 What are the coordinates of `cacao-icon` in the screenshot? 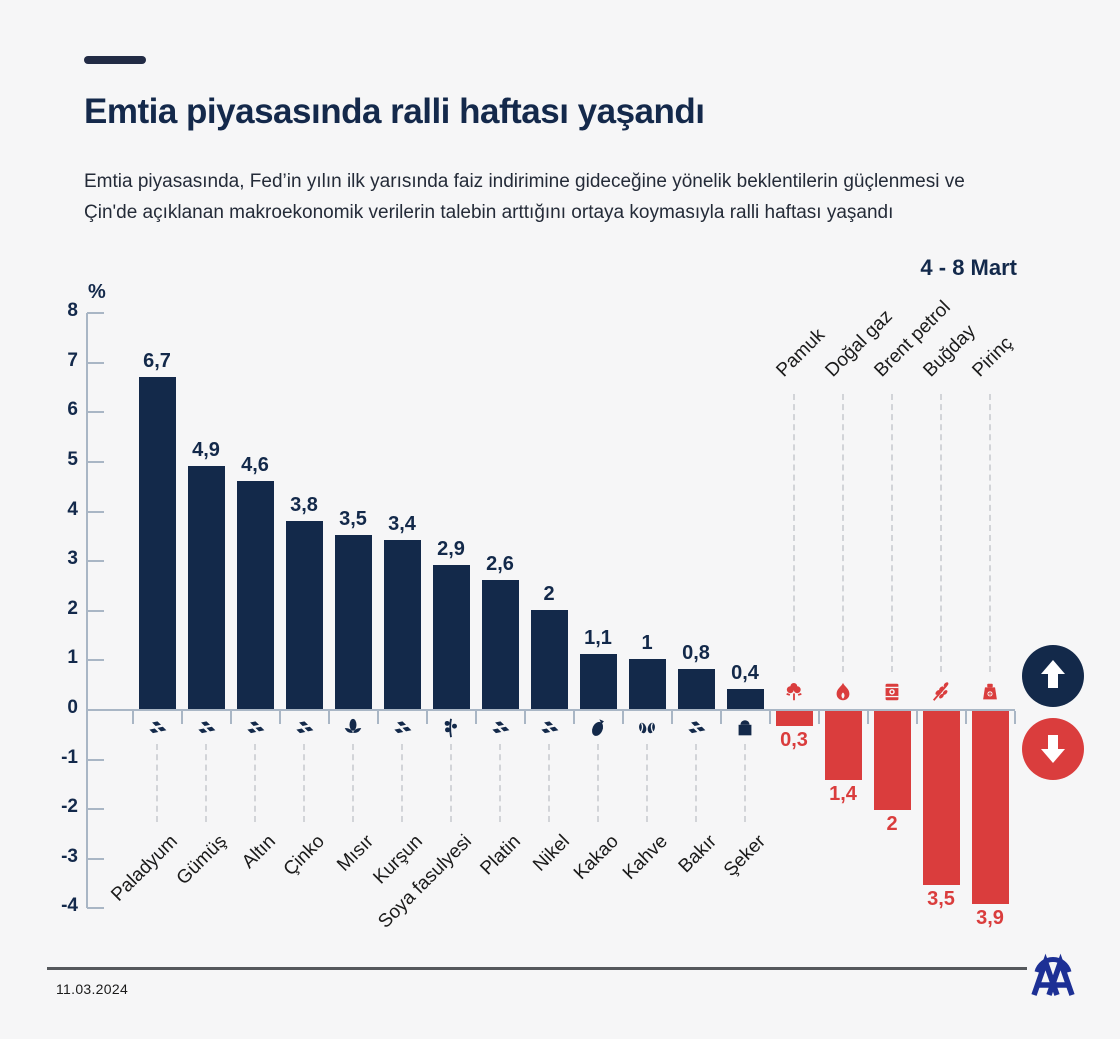 It's located at (598, 728).